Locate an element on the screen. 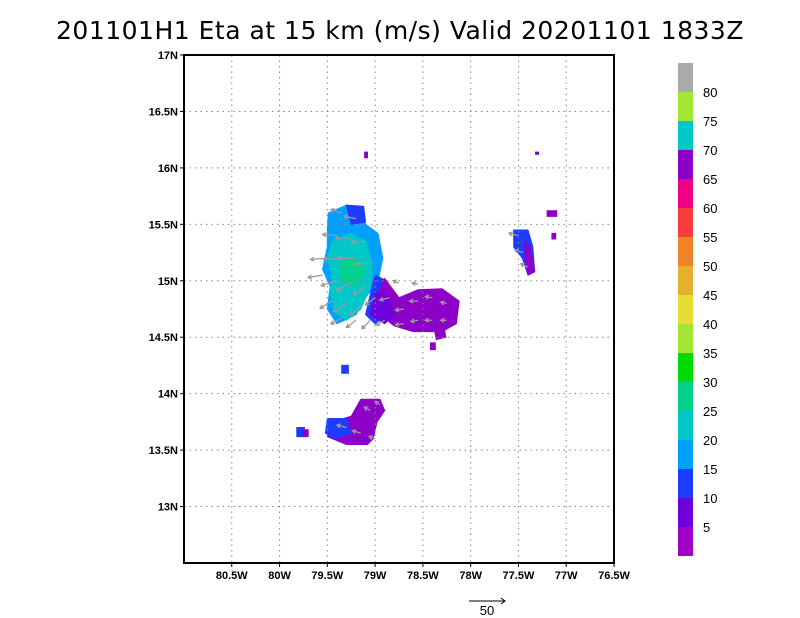  wind-region-mid-small-blue is located at coordinates (345, 369).